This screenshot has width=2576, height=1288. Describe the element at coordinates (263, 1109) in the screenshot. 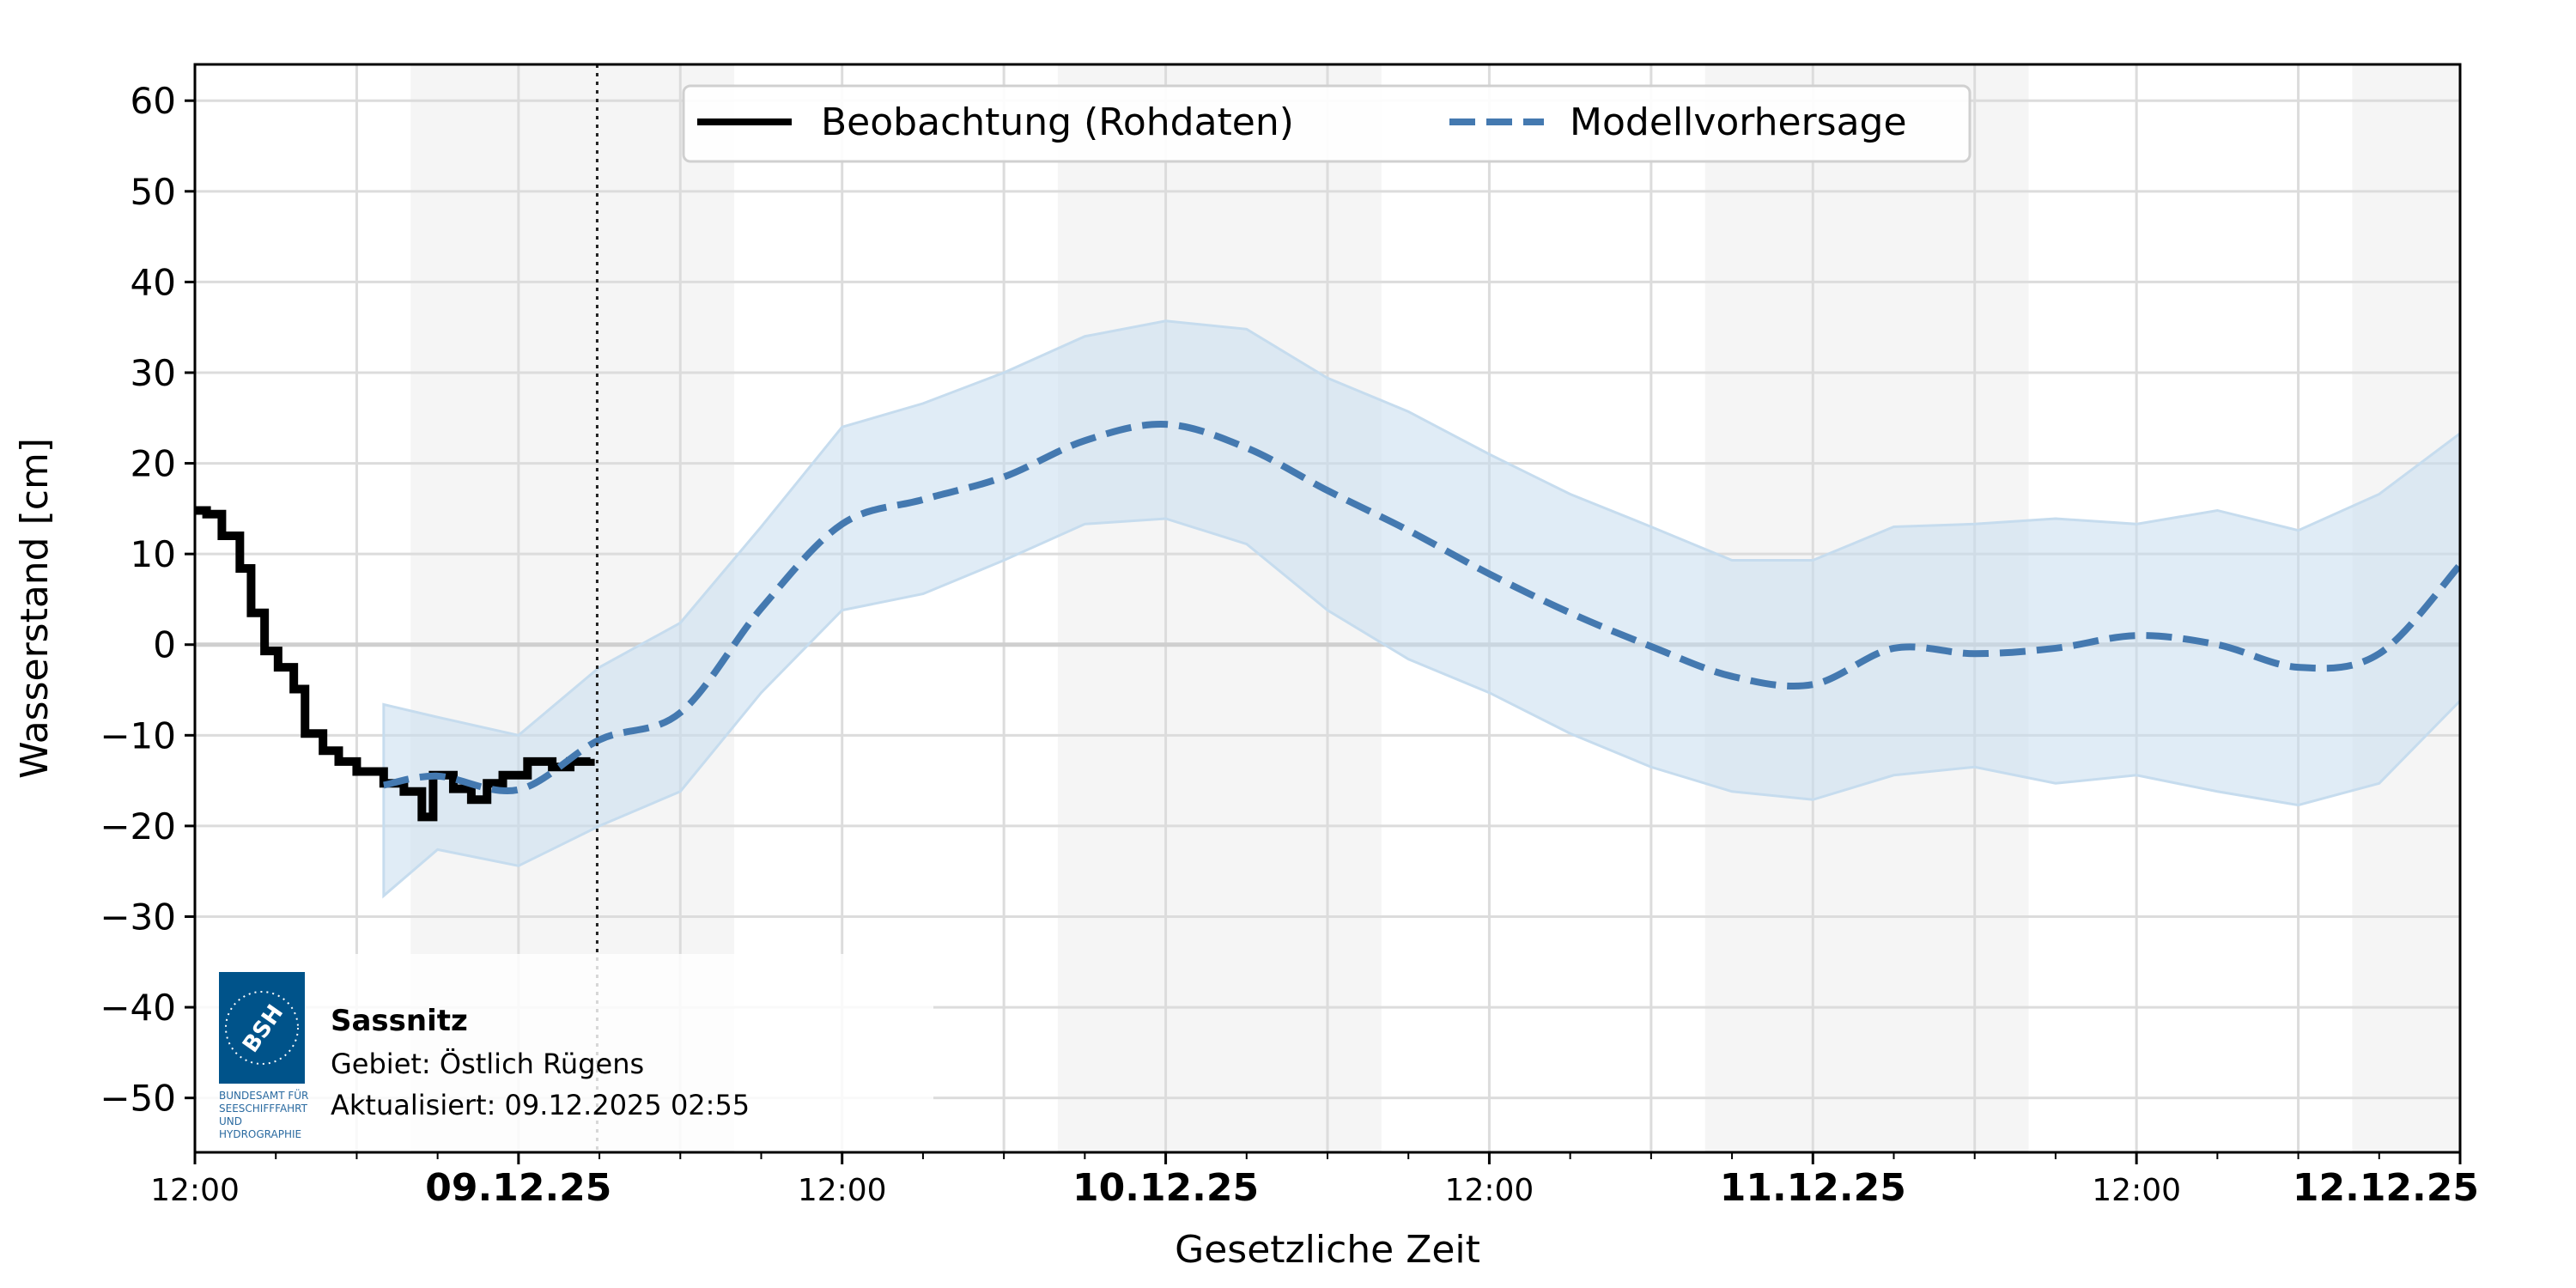

I see `bsh-logo-caption-2: SEESCHIFFFAHRT` at that location.